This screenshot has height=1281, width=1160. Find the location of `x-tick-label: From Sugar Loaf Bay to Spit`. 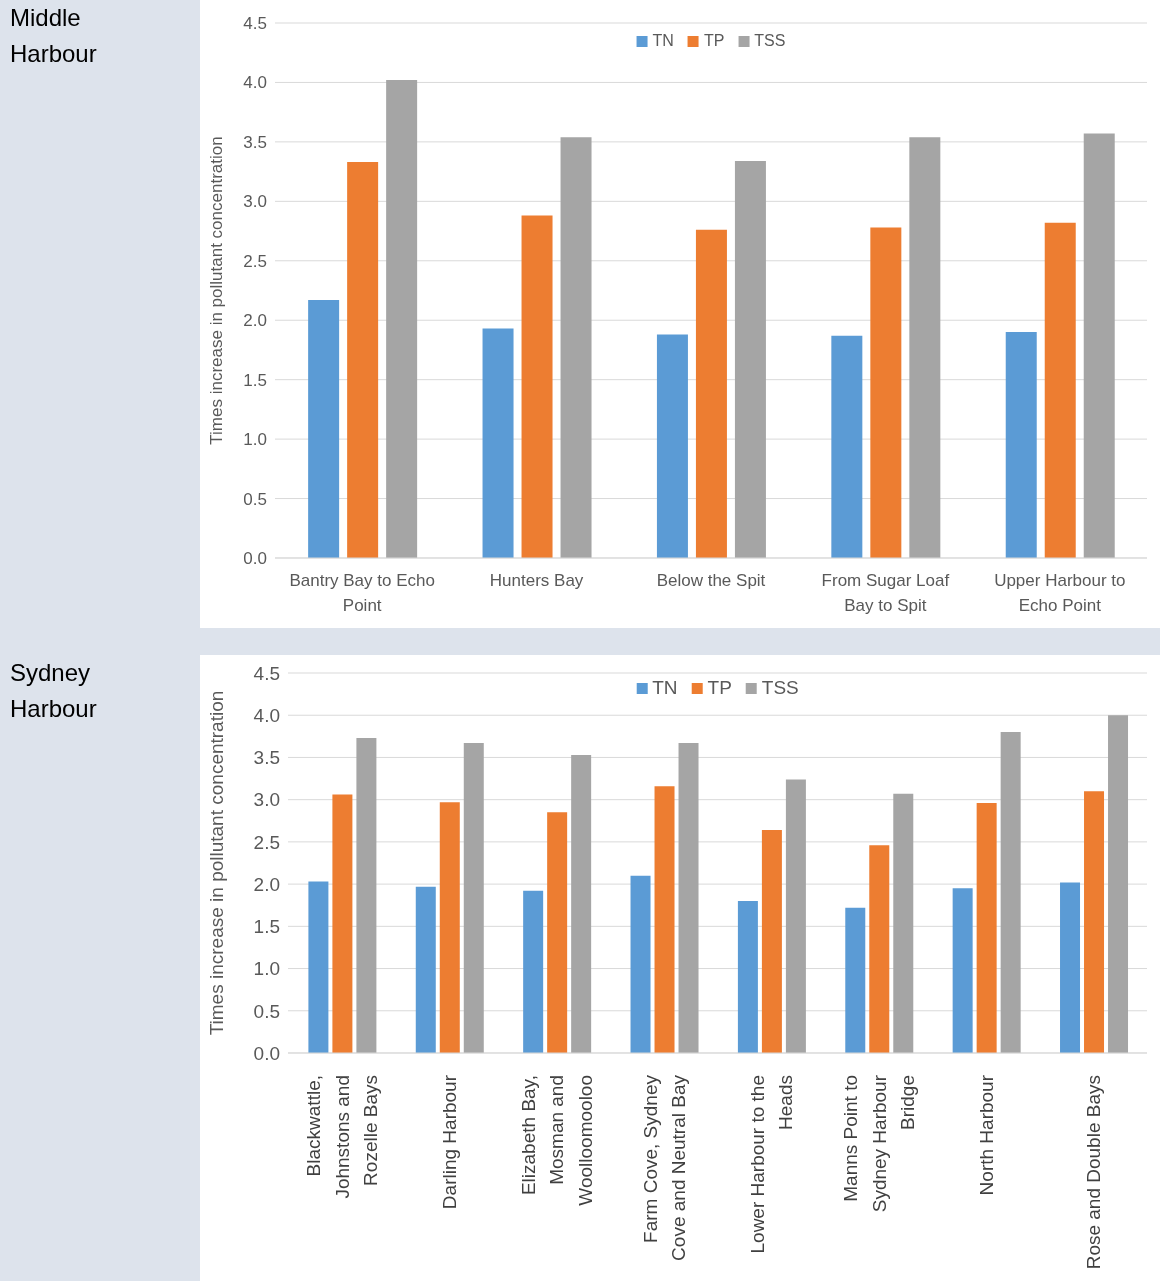

x-tick-label: From Sugar Loaf Bay to Spit is located at coordinates (885, 593).